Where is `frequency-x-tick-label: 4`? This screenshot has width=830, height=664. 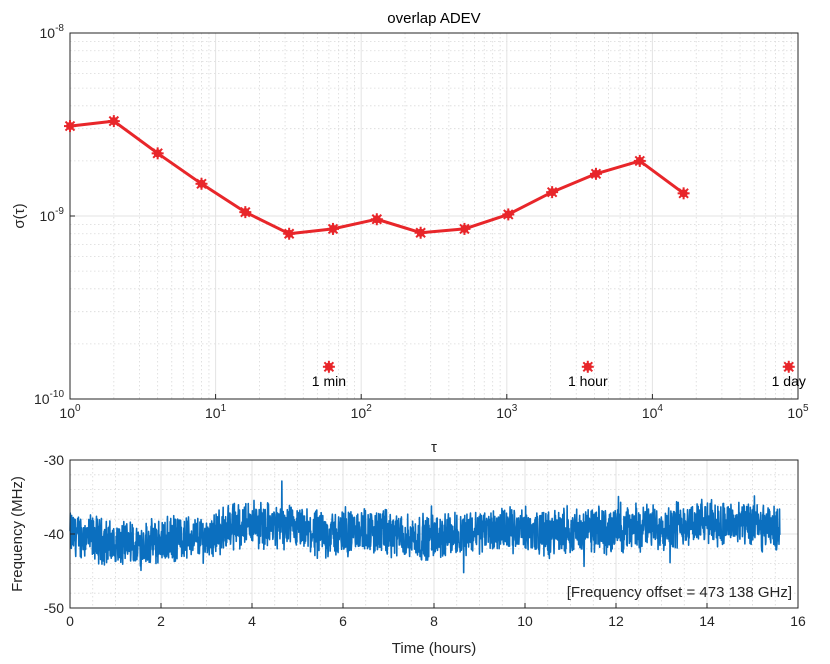
frequency-x-tick-label: 4 is located at coordinates (252, 621).